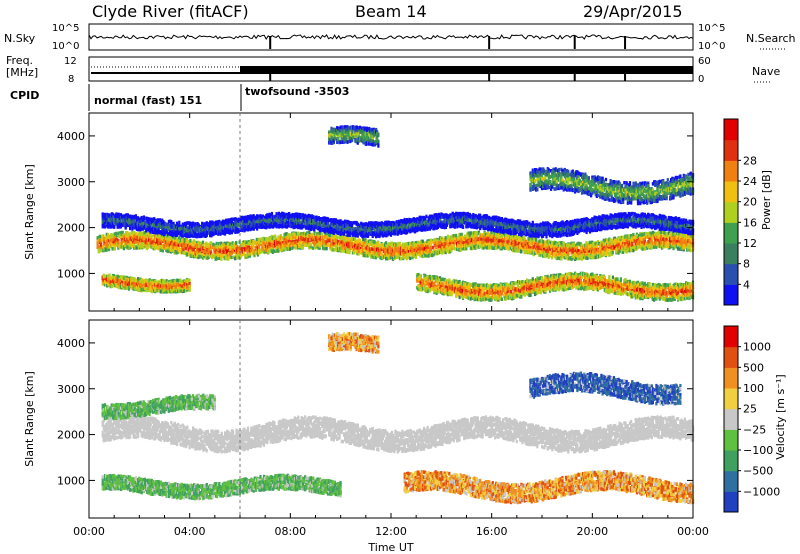  What do you see at coordinates (71, 79) in the screenshot?
I see `freq-tick-bottom: 8` at bounding box center [71, 79].